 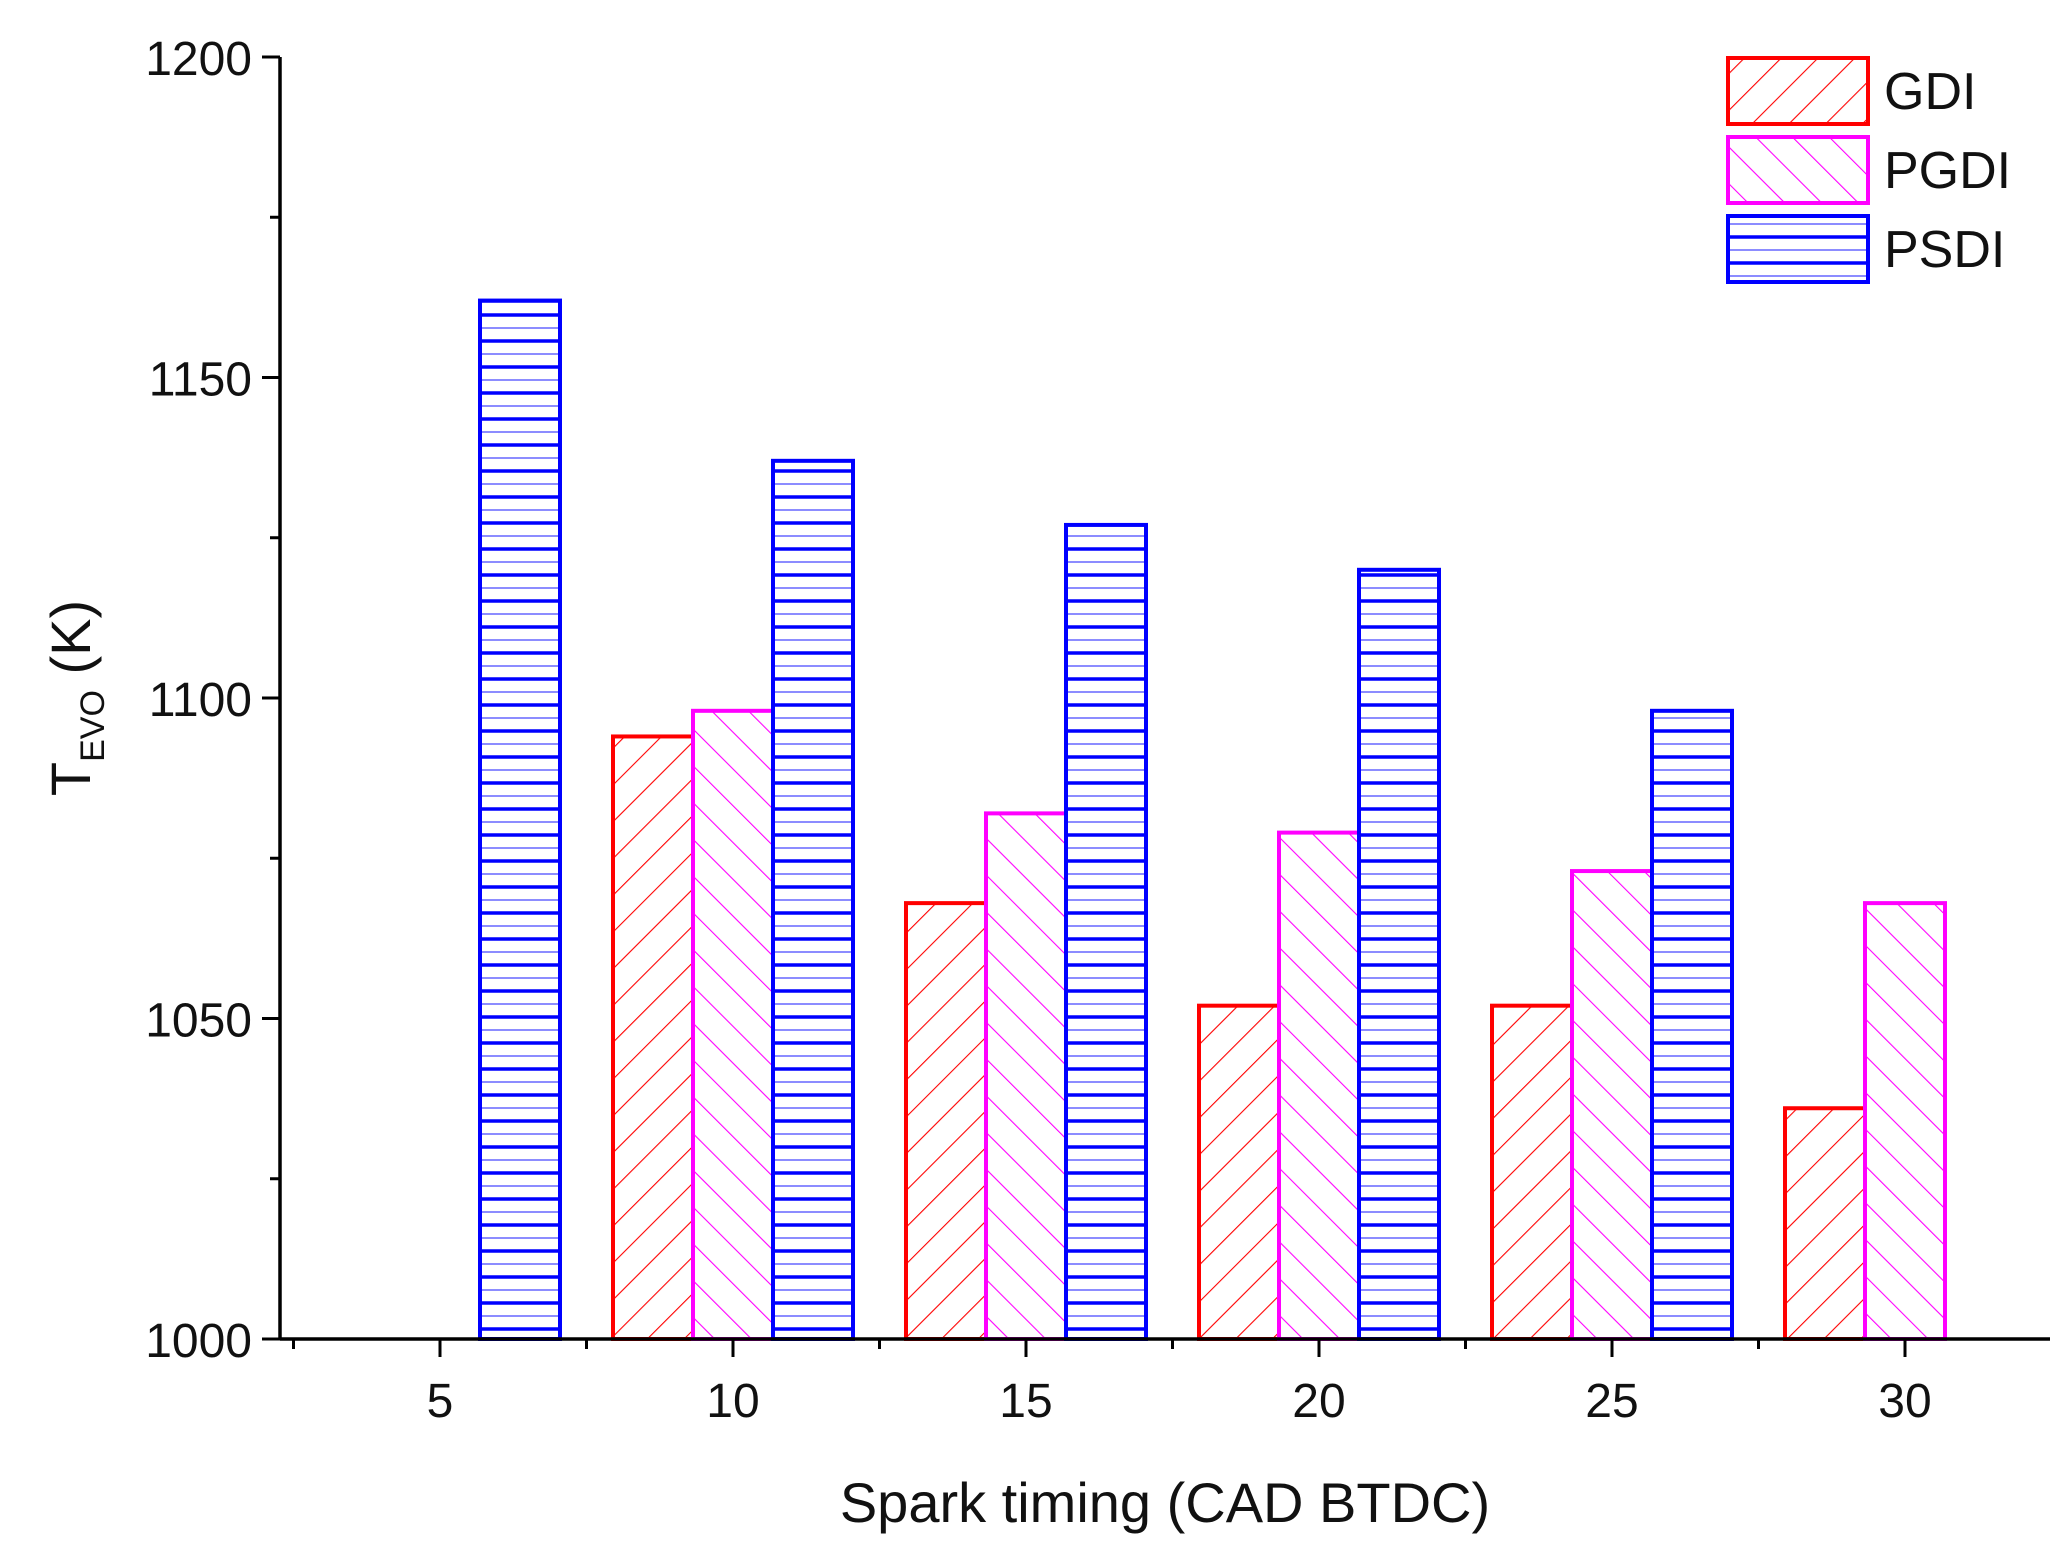 I want to click on legend: GDI PGDI PSDI, so click(x=1868, y=170).